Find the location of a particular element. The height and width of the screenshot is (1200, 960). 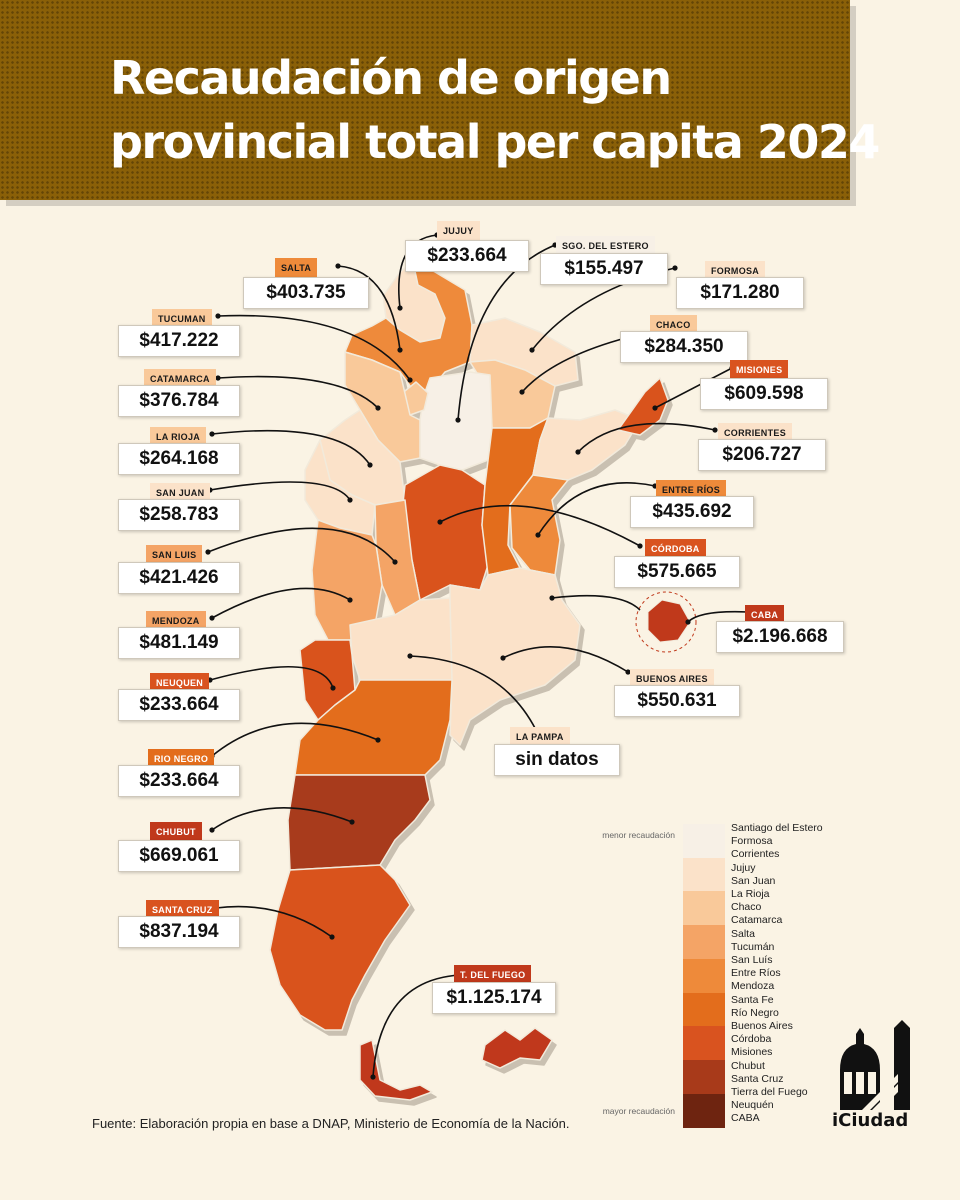

value-entre-rios: $435.692 is located at coordinates (692, 512).